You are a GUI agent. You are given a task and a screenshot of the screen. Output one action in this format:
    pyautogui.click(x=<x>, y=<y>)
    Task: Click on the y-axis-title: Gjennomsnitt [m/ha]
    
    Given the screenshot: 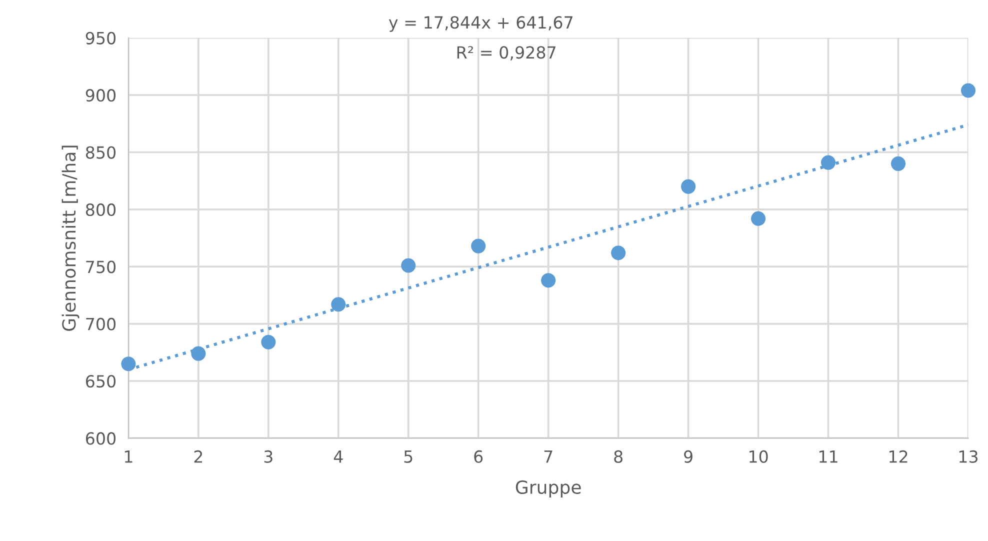 What is the action you would take?
    pyautogui.click(x=71, y=238)
    